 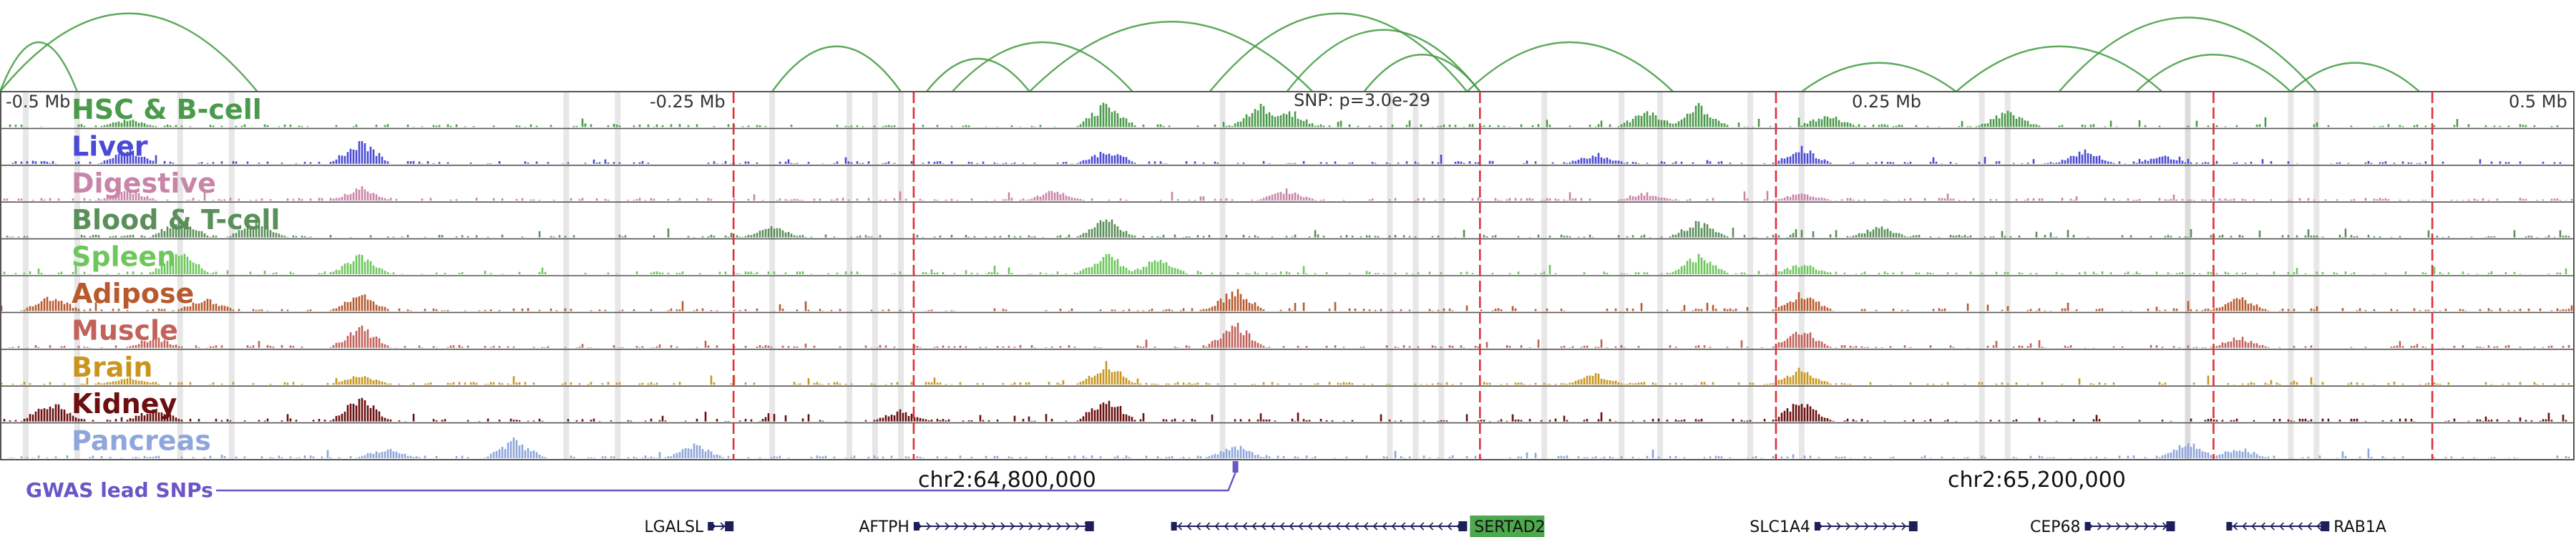 I want to click on axis-tick-label: 0.5 Mb, so click(x=2538, y=102).